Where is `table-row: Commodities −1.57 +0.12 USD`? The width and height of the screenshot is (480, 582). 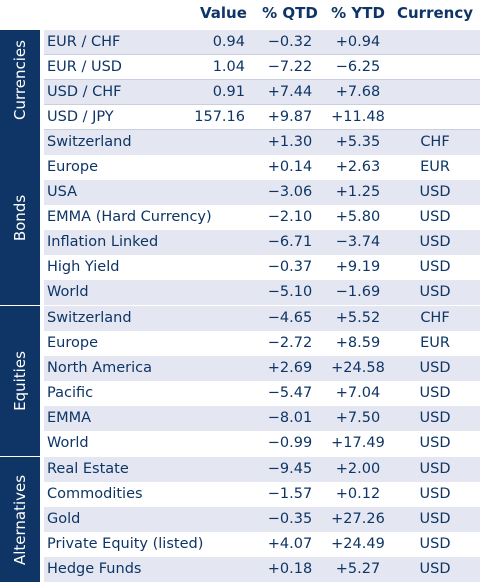 table-row: Commodities −1.57 +0.12 USD is located at coordinates (262, 494).